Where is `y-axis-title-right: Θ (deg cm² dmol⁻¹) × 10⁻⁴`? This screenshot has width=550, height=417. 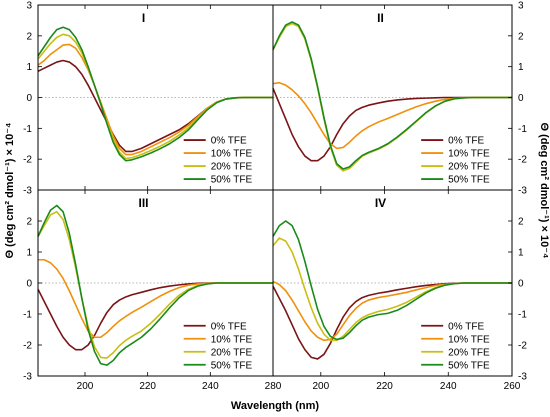 y-axis-title-right: Θ (deg cm² dmol⁻¹) × 10⁻⁴ is located at coordinates (544, 191).